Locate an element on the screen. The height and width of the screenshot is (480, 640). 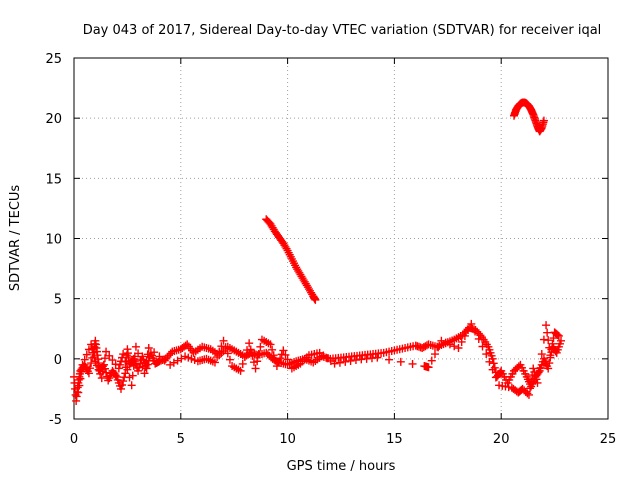
x-tick-label: 25 is located at coordinates (608, 439).